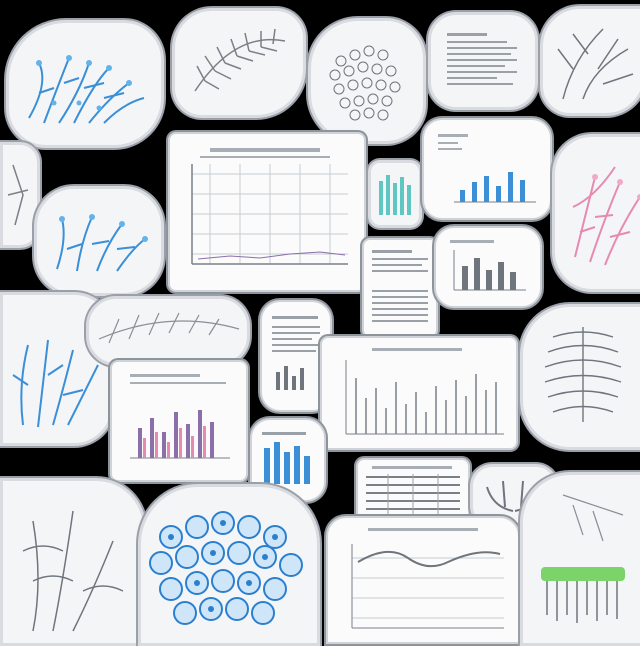 Image resolution: width=640 pixels, height=646 pixels. What do you see at coordinates (86, 89) in the screenshot?
I see `blue-coral-illustration` at bounding box center [86, 89].